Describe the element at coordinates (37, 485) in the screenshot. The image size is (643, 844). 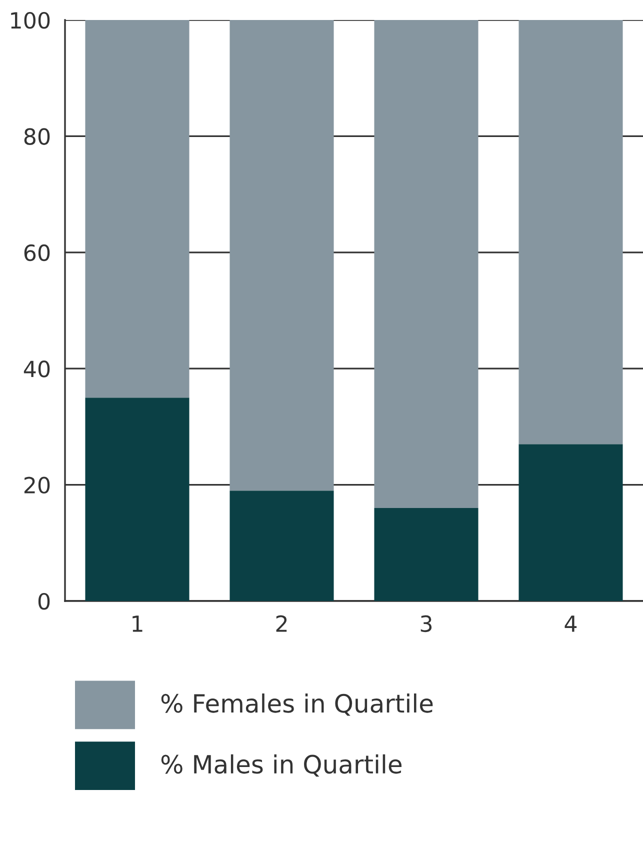
I see `y-tick-label: 20` at that location.